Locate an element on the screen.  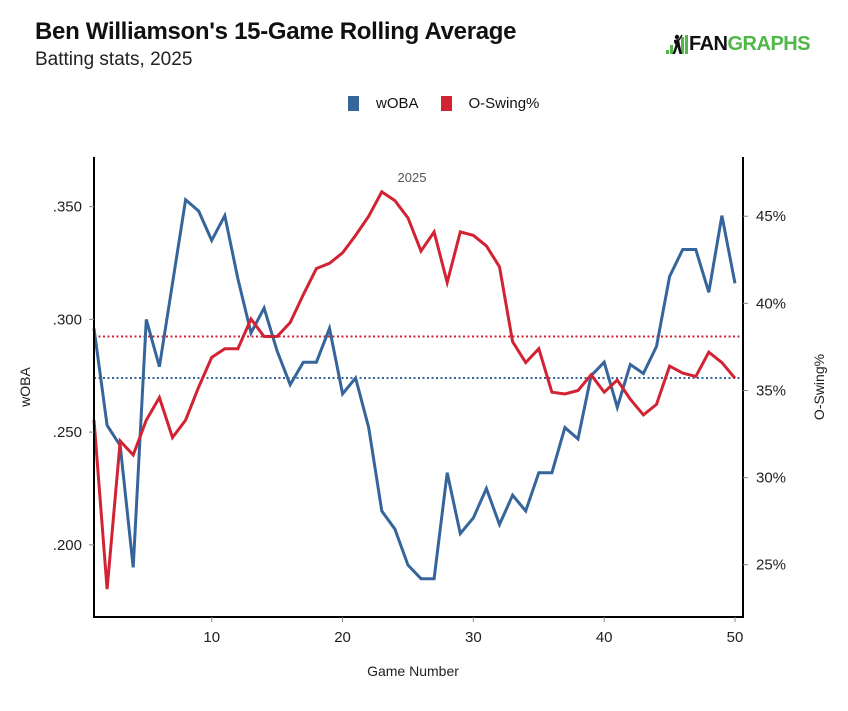
fangraphs-logo-icon is located at coordinates (677, 44).